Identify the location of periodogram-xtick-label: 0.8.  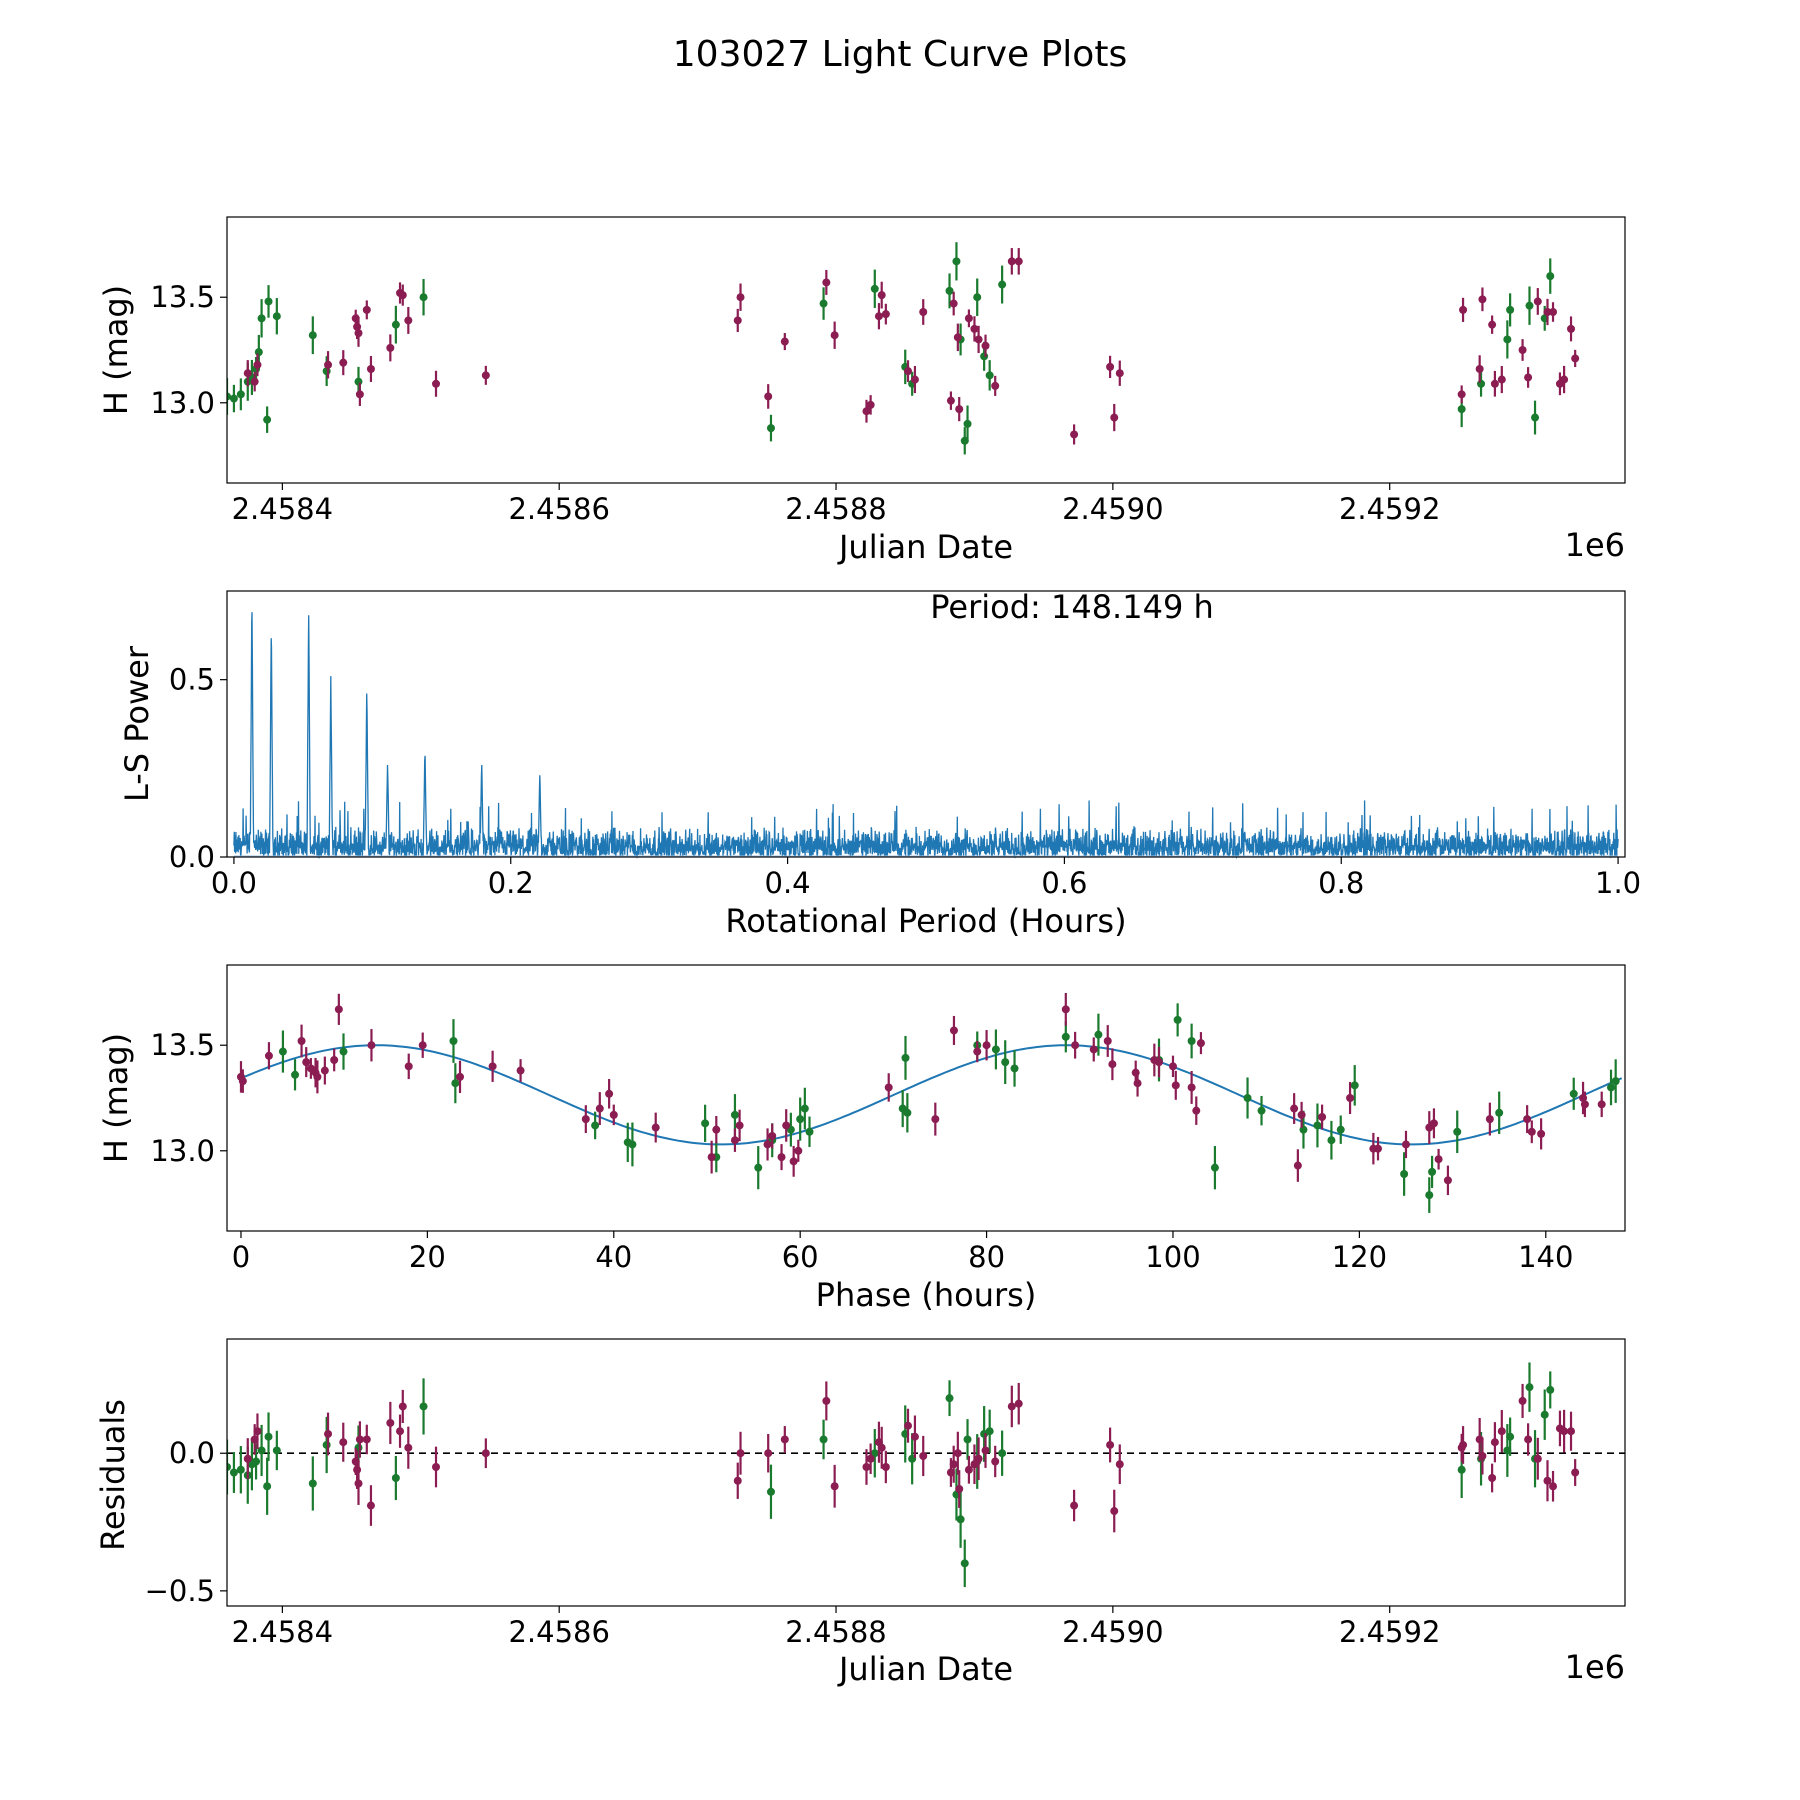
(1341, 883).